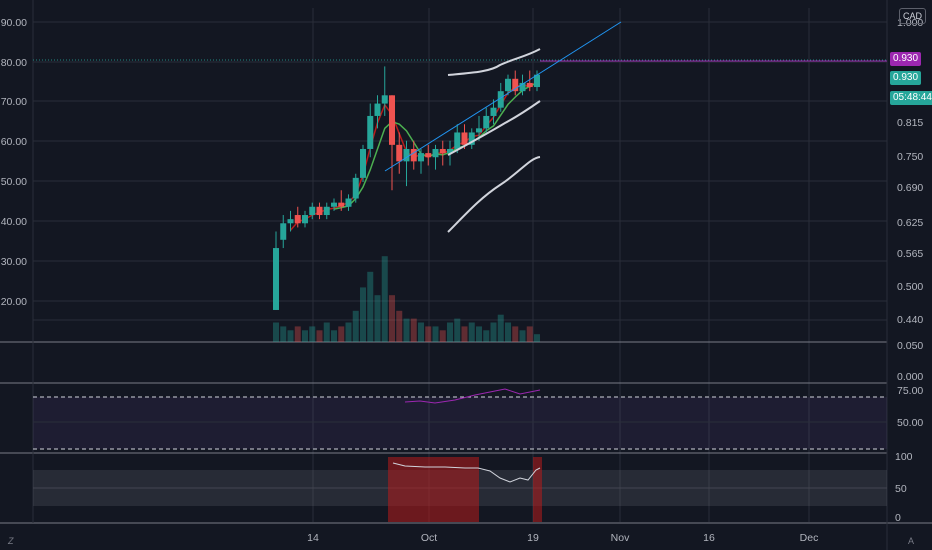  What do you see at coordinates (910, 223) in the screenshot?
I see `right-axis-tick: 0.625` at bounding box center [910, 223].